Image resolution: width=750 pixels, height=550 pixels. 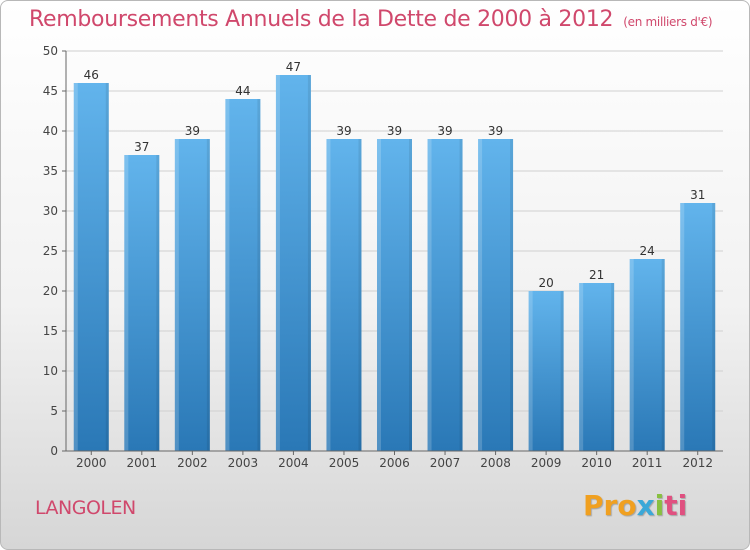 What do you see at coordinates (142, 463) in the screenshot?
I see `x-tick-label: 2001` at bounding box center [142, 463].